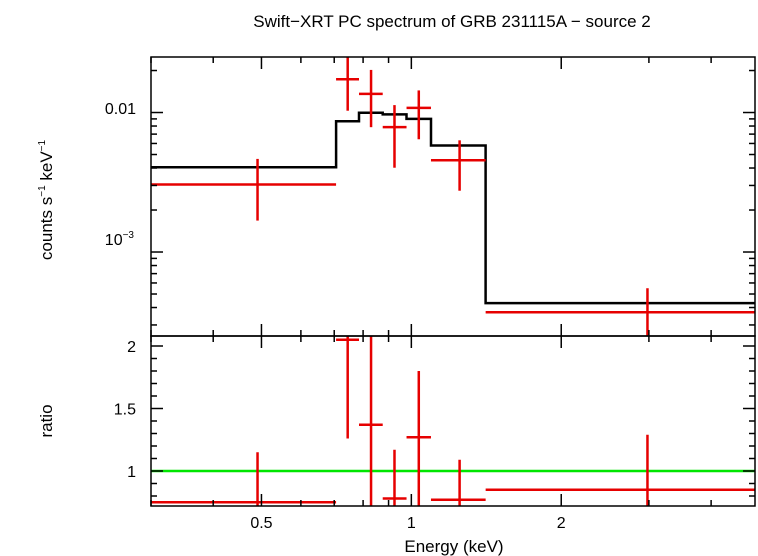  I want to click on ylabel-mid: keV, so click(46, 168).